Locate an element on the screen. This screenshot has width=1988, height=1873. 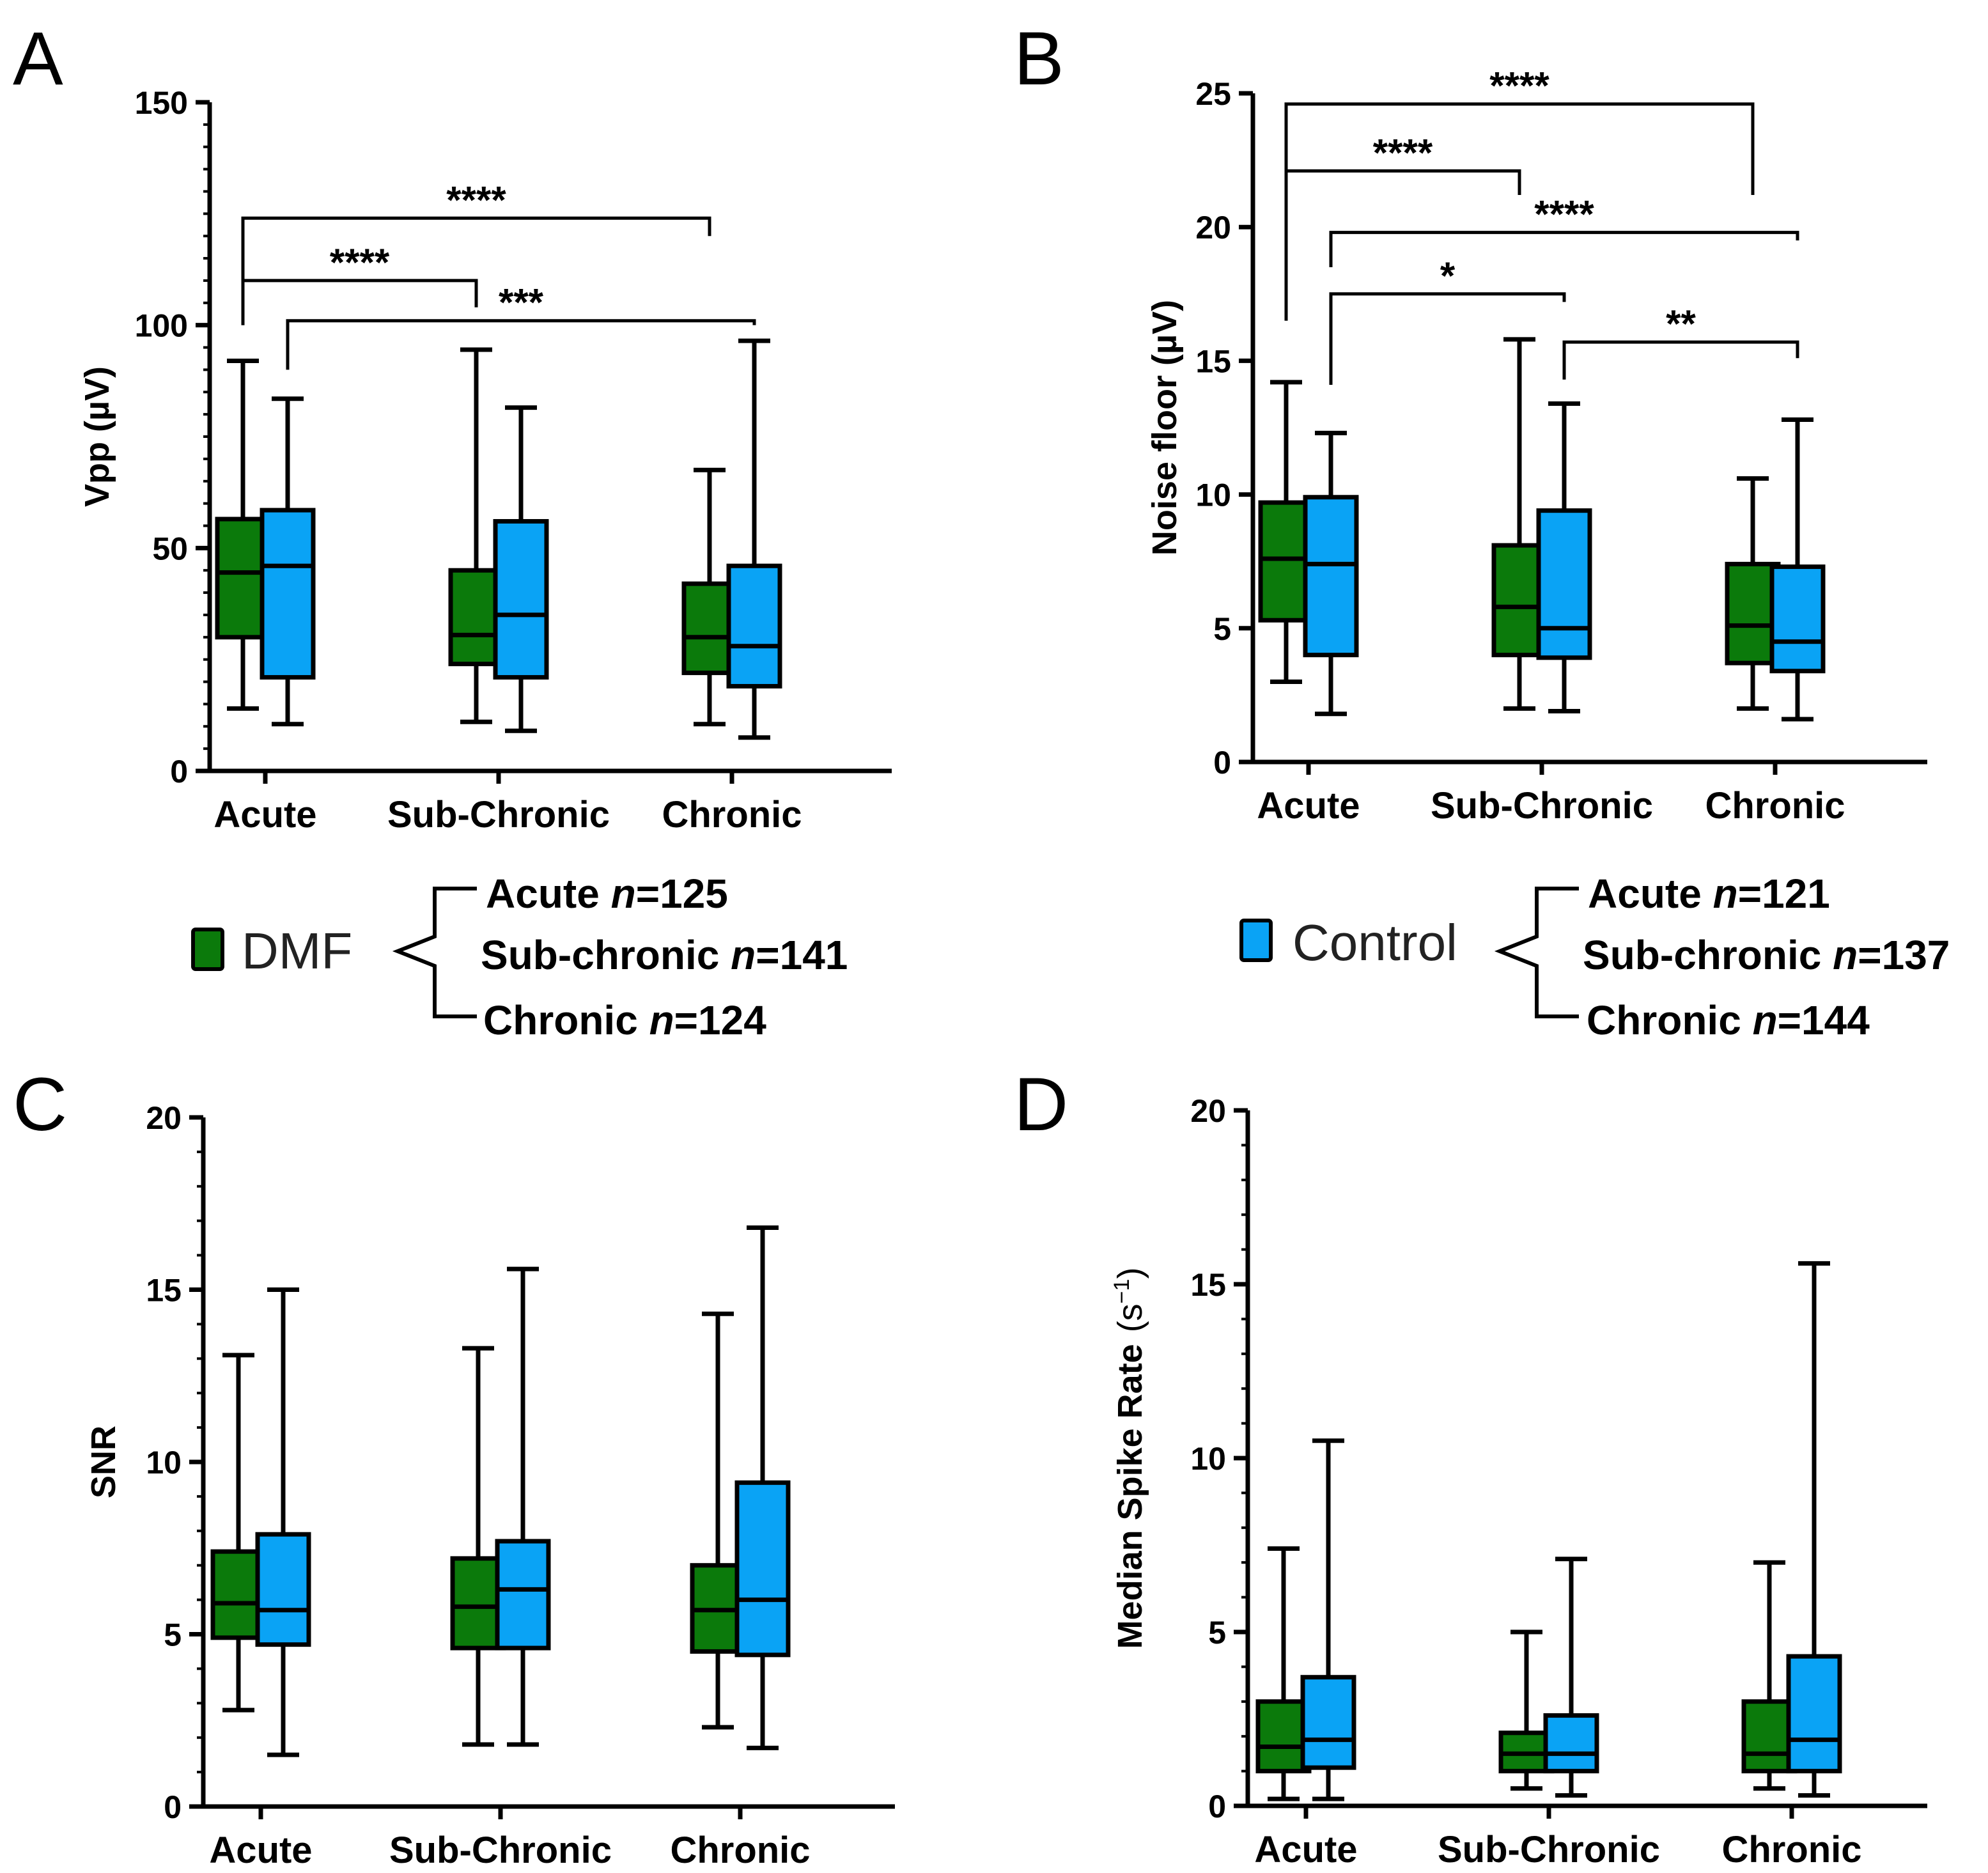
y-axis-label: Median Spike Rate (s−1) is located at coordinates (1129, 1458).